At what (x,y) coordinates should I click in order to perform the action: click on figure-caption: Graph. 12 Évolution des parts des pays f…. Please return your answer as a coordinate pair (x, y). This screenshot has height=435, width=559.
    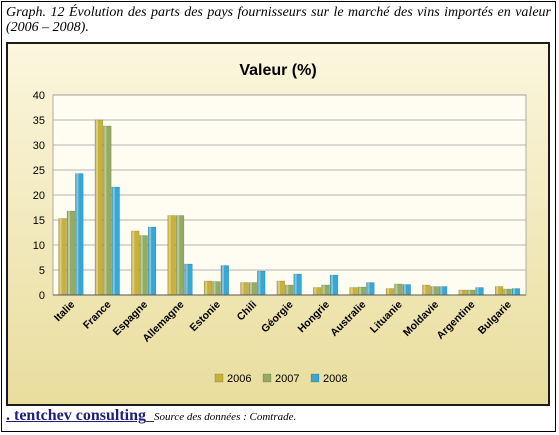
    Looking at the image, I should click on (278, 20).